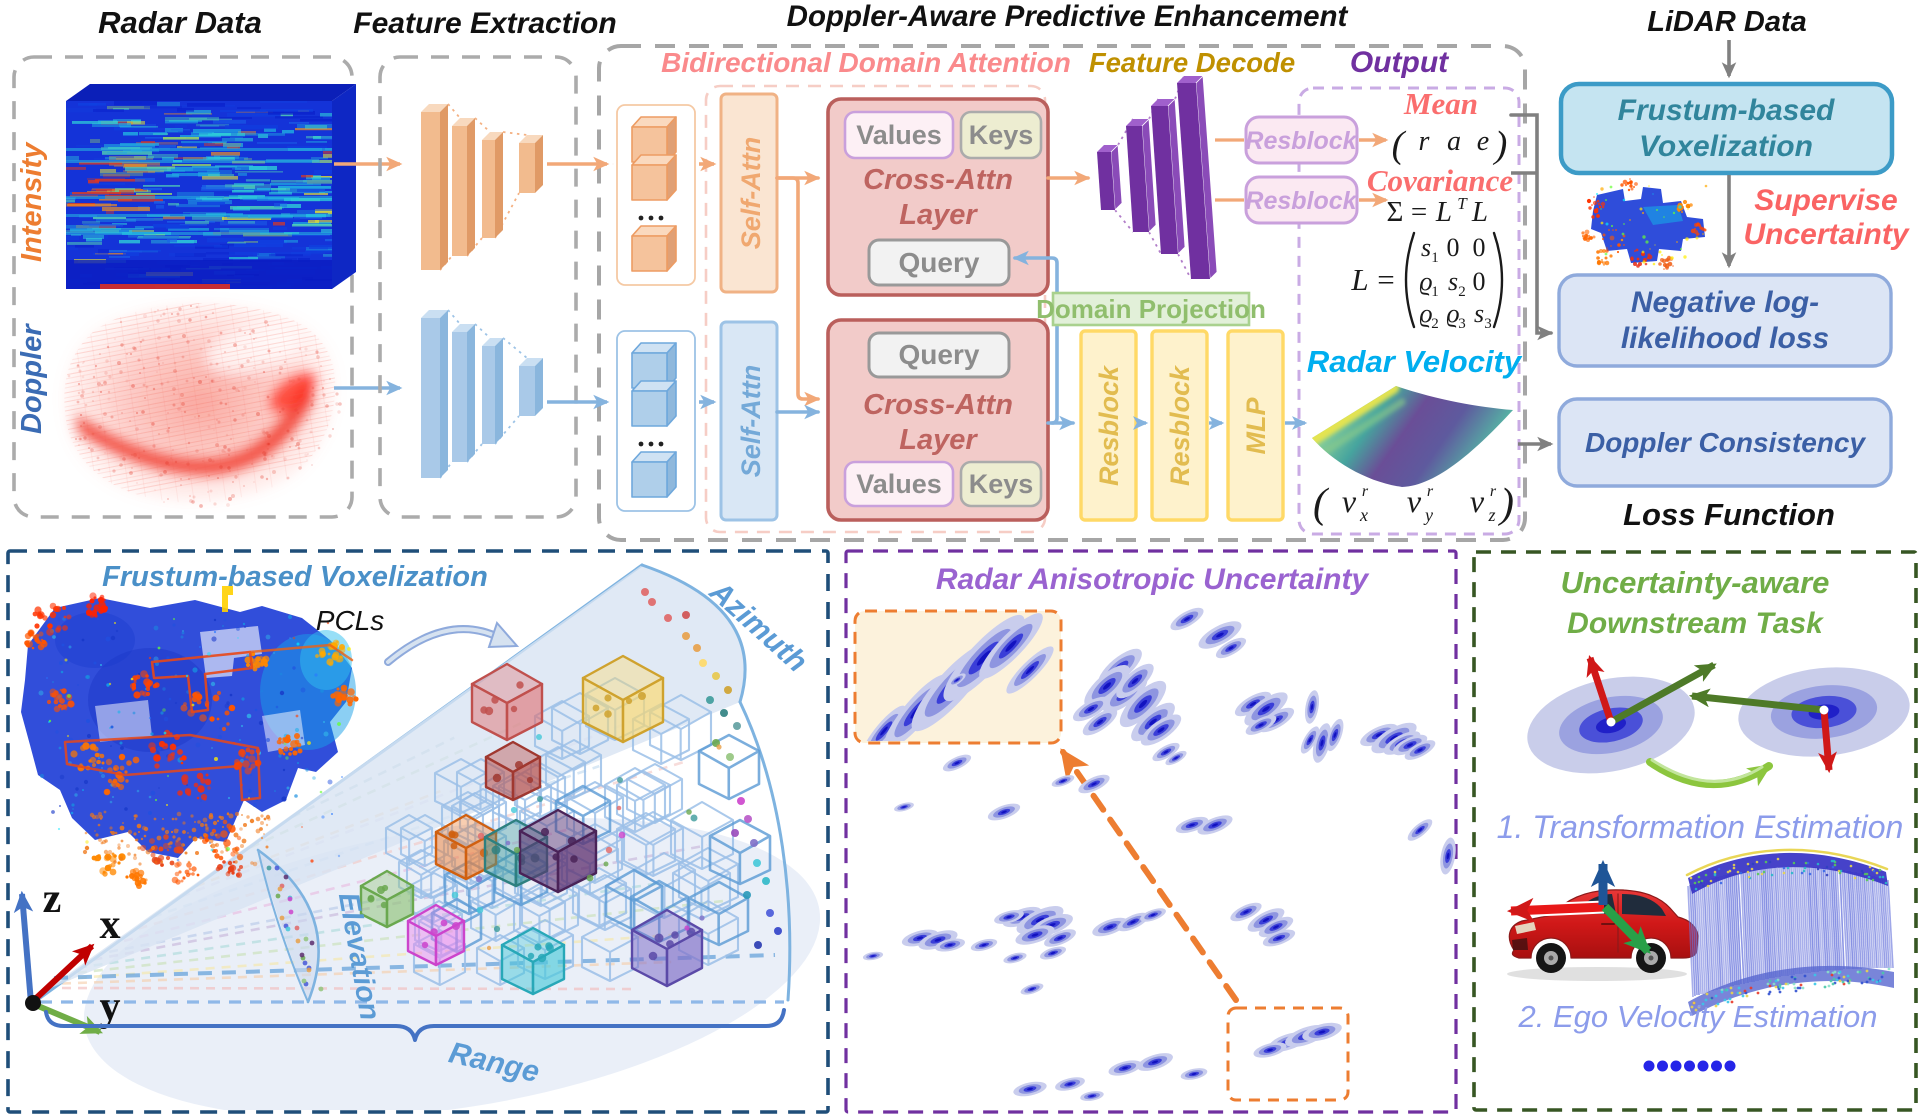 Image resolution: width=1925 pixels, height=1120 pixels. I want to click on svg-text: Σ, so click(1395, 212).